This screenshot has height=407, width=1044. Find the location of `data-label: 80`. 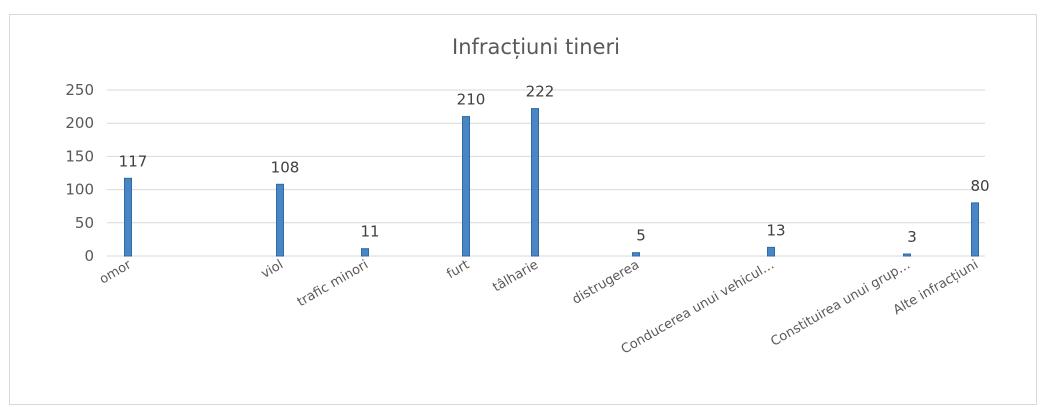

data-label: 80 is located at coordinates (979, 186).